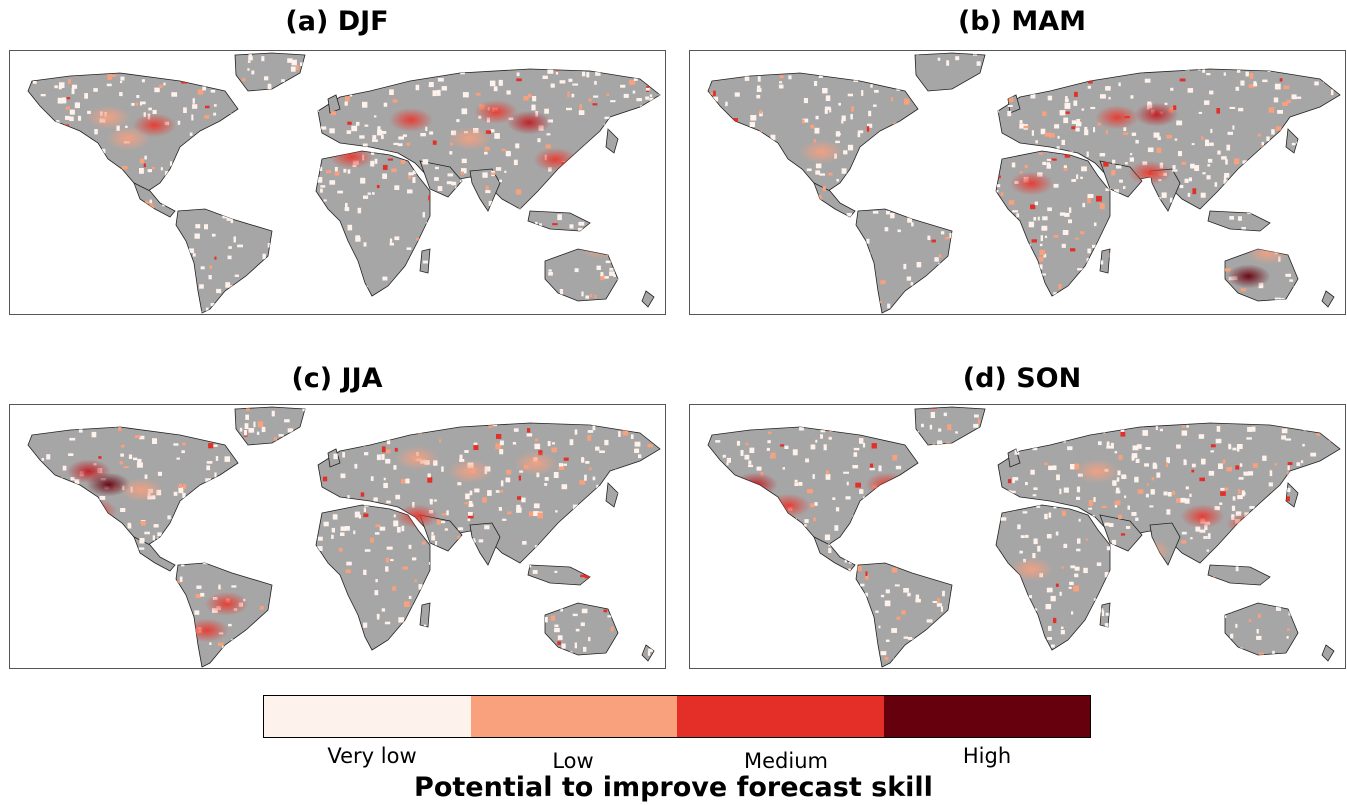 The height and width of the screenshot is (805, 1347). I want to click on land-eurasia, so click(1169, 139).